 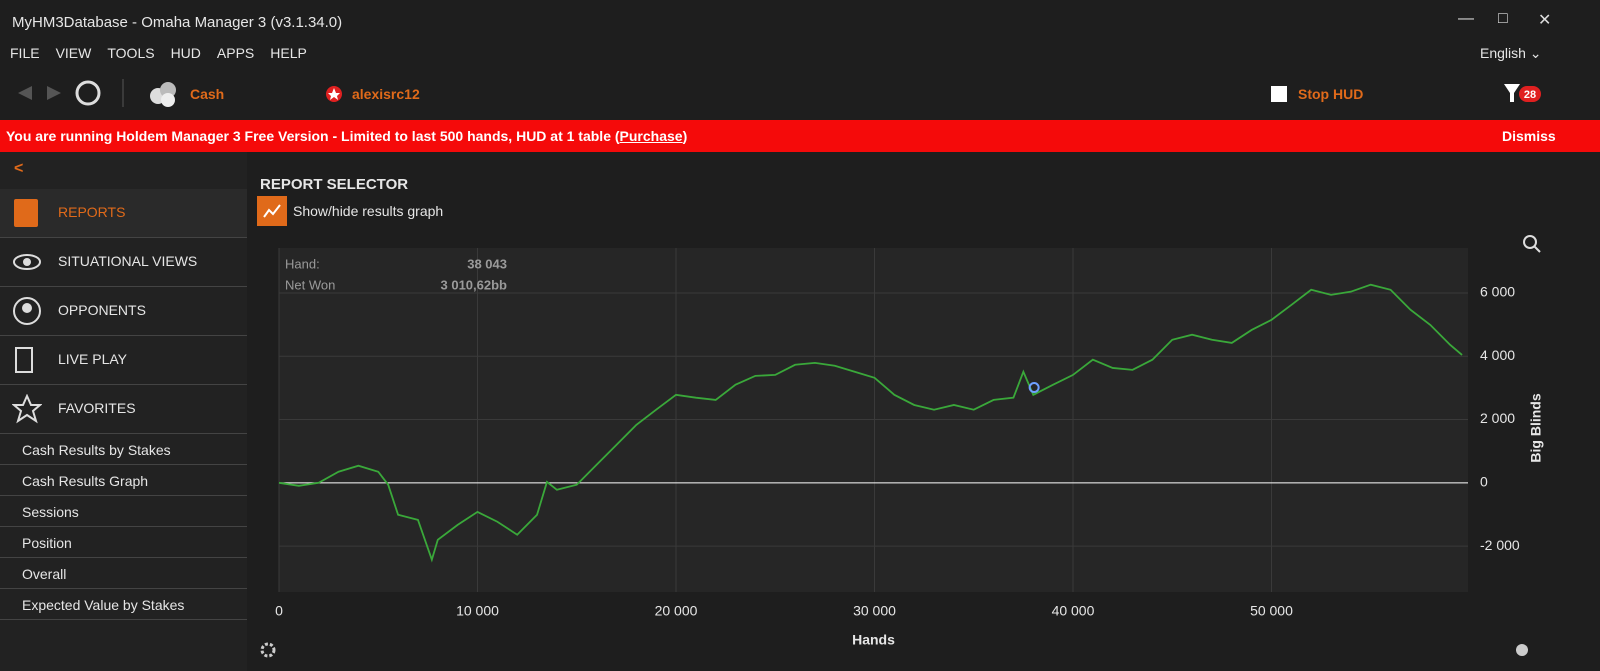 I want to click on graph-toggle-icon, so click(x=272, y=211).